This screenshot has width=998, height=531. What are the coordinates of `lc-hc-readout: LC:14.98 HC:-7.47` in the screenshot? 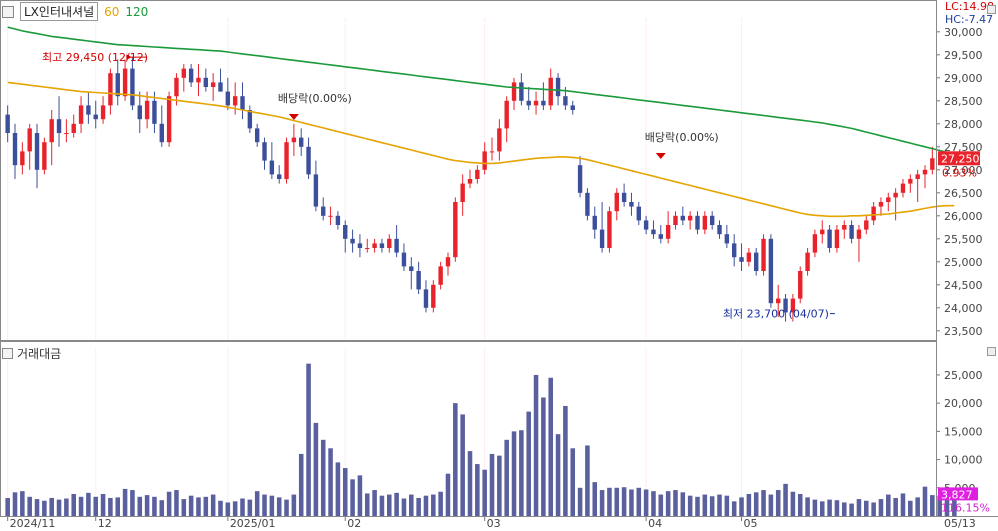 It's located at (969, 13).